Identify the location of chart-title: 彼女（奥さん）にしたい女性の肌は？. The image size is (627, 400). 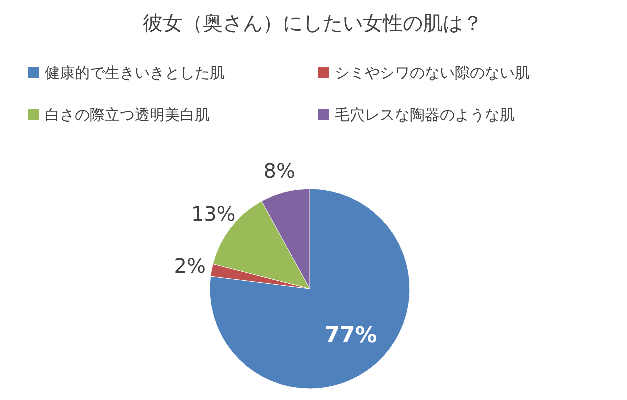
(313, 23).